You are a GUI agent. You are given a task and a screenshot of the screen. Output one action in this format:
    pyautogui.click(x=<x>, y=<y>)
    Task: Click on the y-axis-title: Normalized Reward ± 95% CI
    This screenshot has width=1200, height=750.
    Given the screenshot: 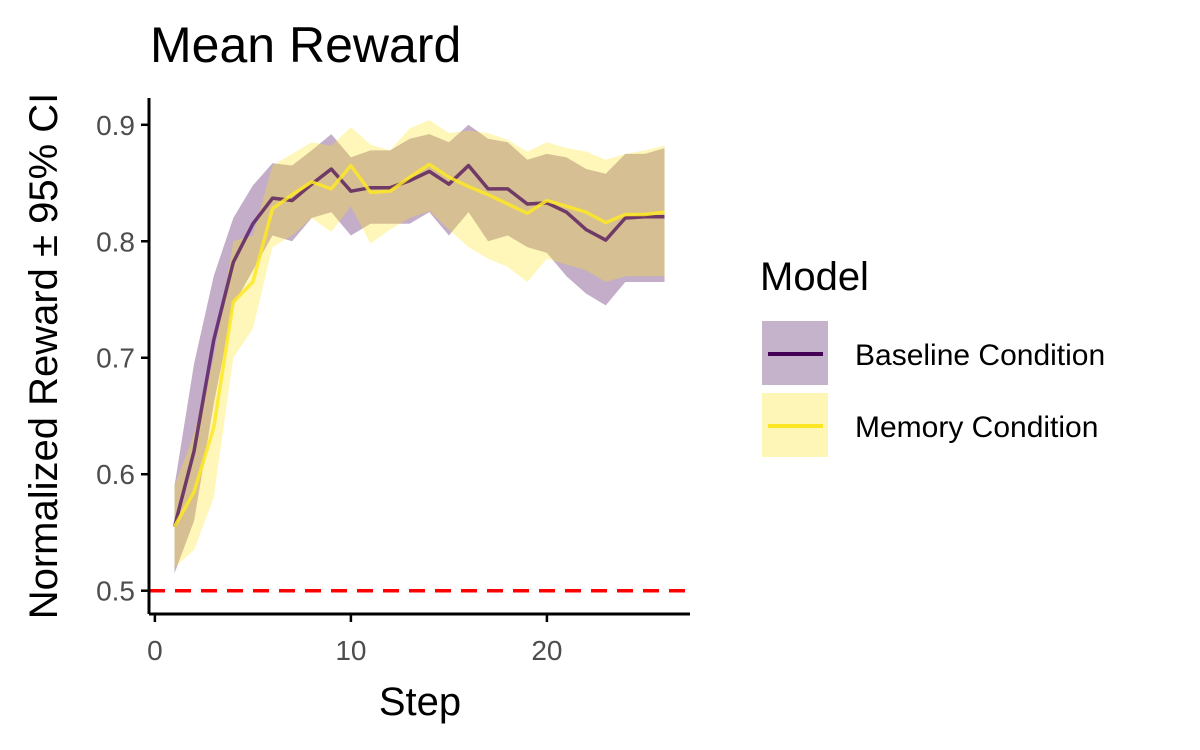 What is the action you would take?
    pyautogui.click(x=44, y=356)
    